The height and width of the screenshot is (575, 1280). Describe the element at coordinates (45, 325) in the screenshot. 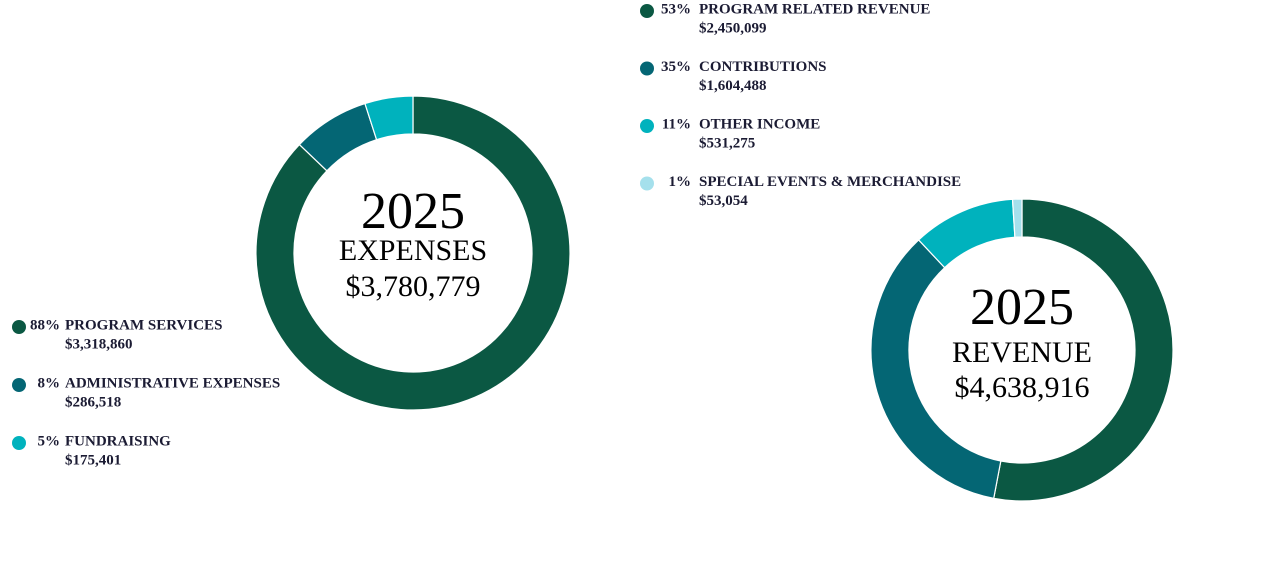

I see `legend-percent: 88%` at that location.